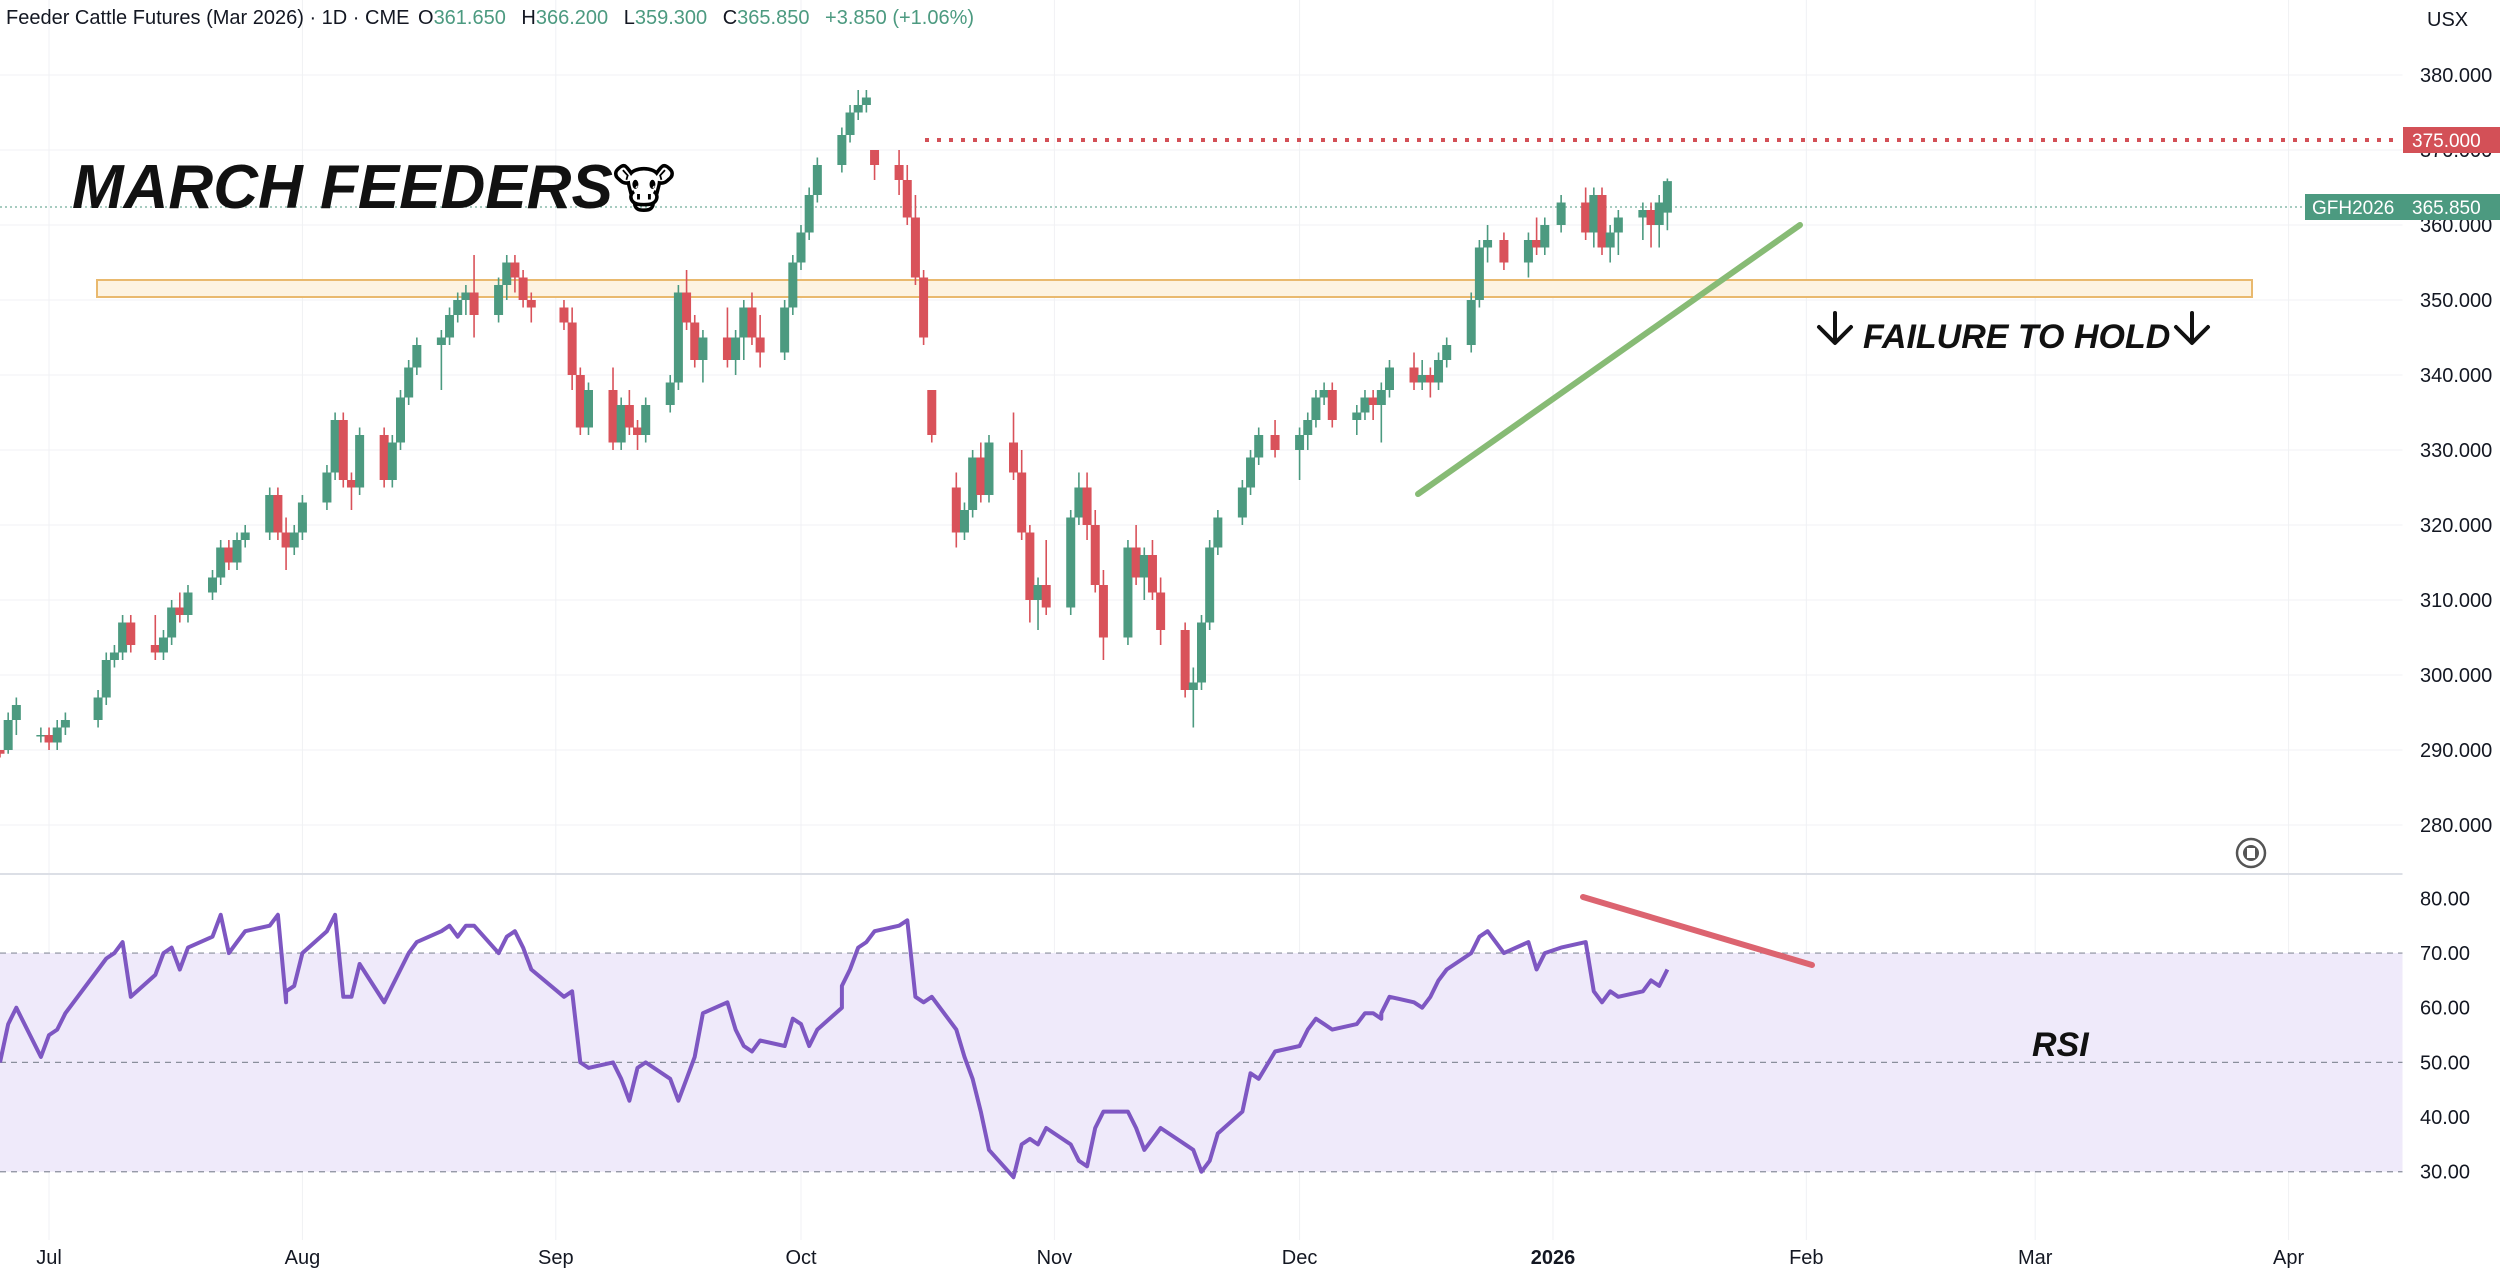 This screenshot has height=1276, width=2500. What do you see at coordinates (1697, 931) in the screenshot?
I see `rsi-divergence-line` at bounding box center [1697, 931].